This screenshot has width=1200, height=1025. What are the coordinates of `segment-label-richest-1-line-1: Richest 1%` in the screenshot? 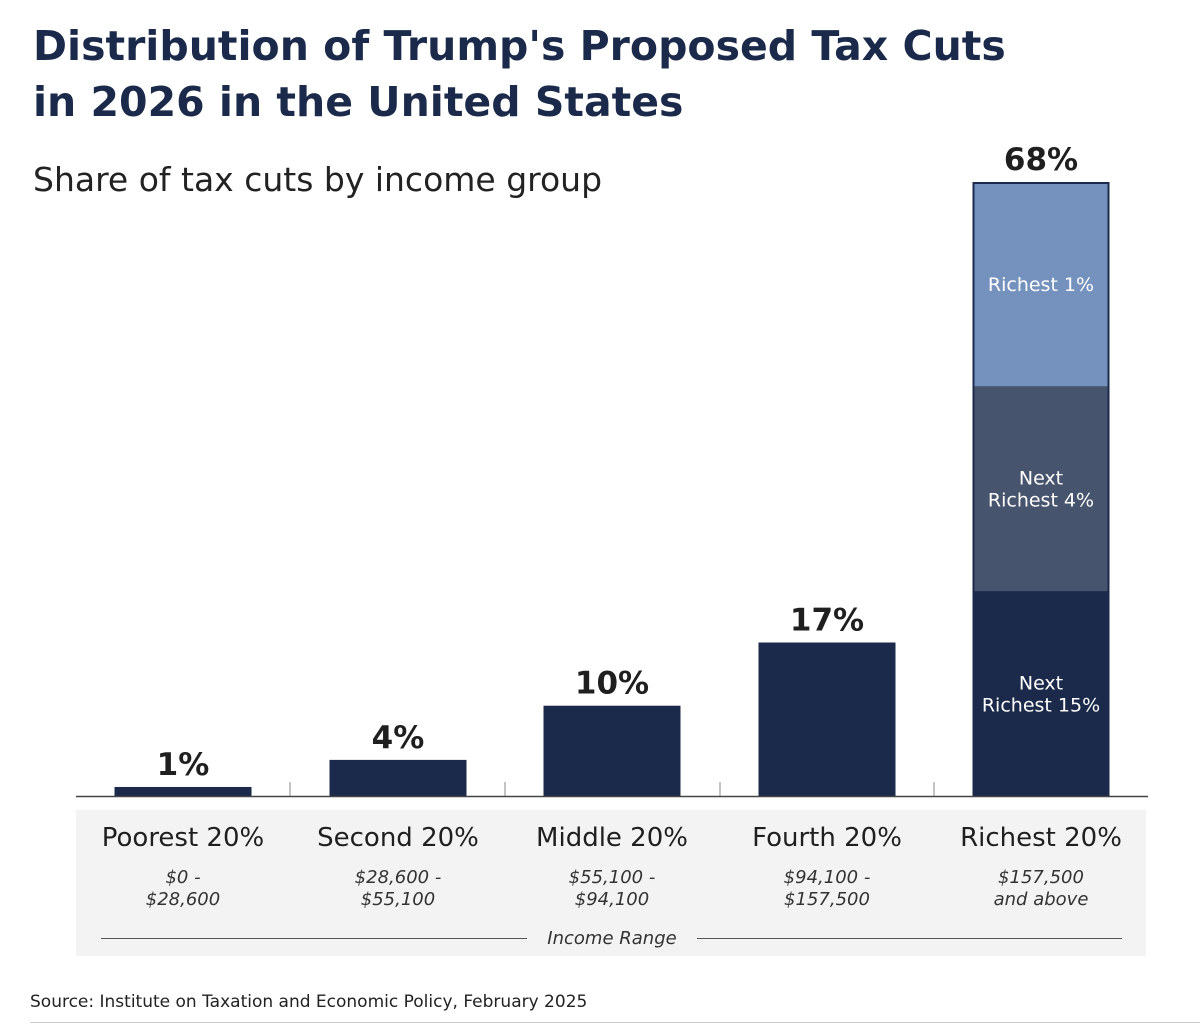 It's located at (1041, 285).